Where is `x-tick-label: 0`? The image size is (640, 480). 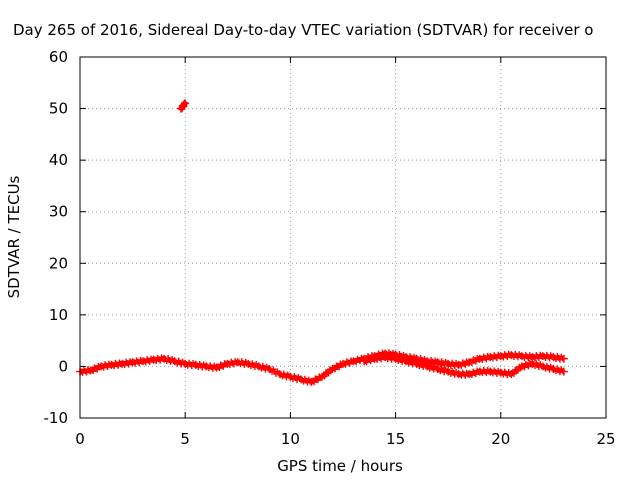
x-tick-label: 0 is located at coordinates (80, 439).